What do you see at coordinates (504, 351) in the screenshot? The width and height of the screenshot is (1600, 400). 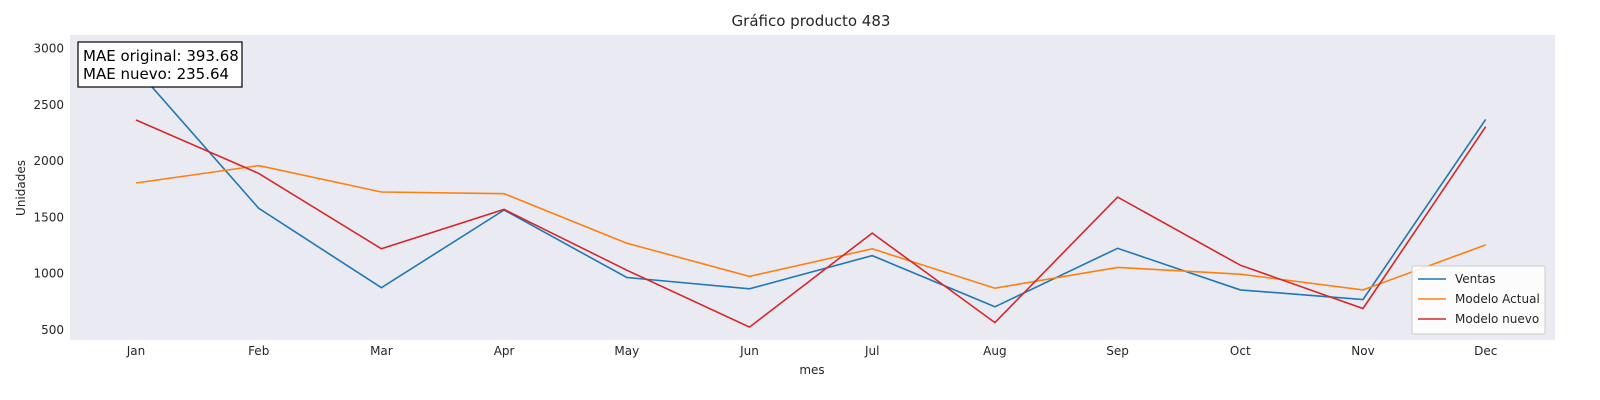 I see `x-tick-label: Apr` at bounding box center [504, 351].